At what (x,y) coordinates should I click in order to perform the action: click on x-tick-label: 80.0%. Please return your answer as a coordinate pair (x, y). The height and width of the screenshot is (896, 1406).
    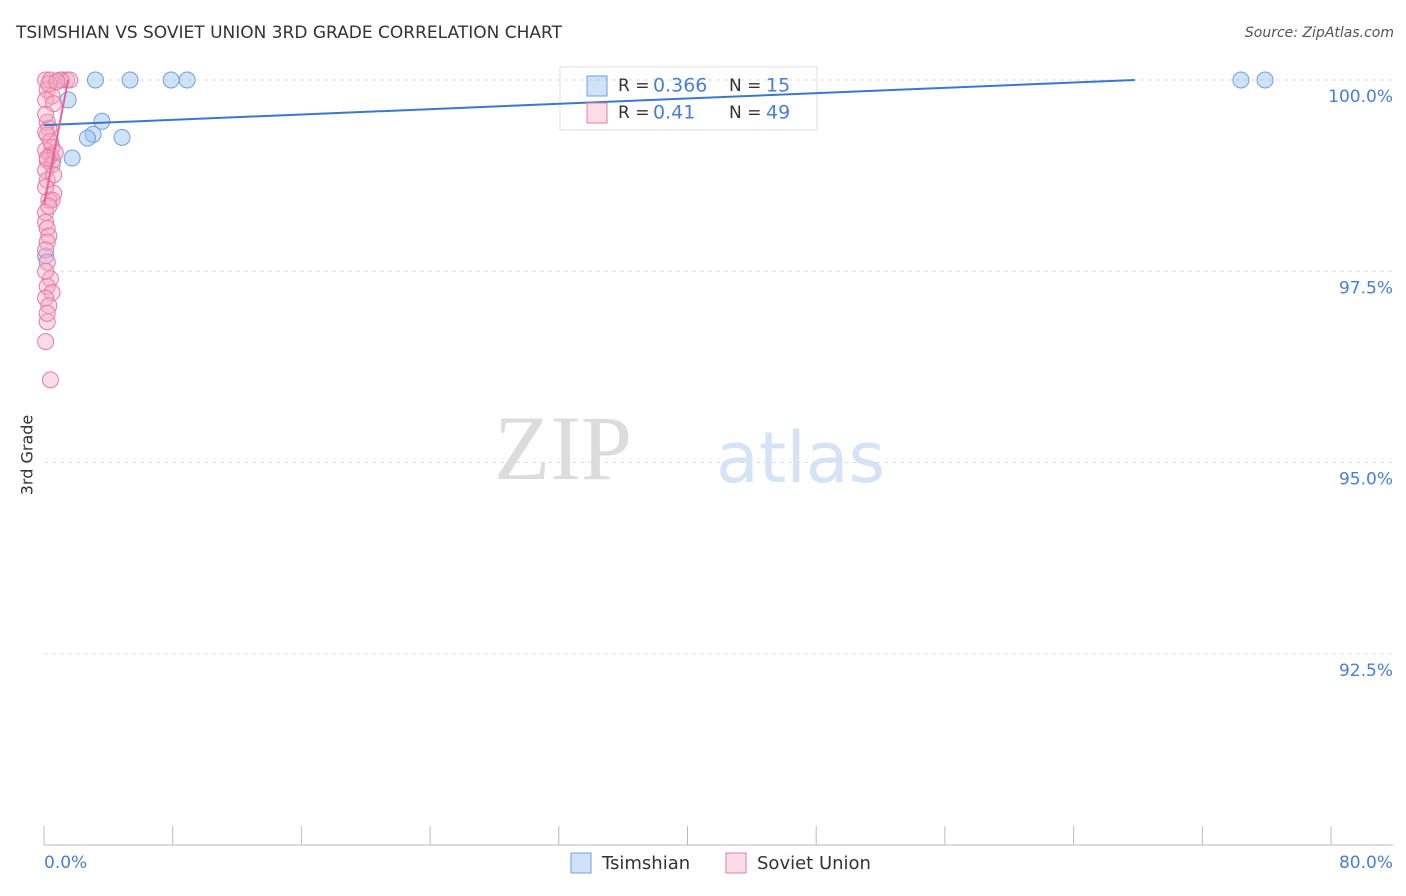
    Looking at the image, I should click on (1366, 863).